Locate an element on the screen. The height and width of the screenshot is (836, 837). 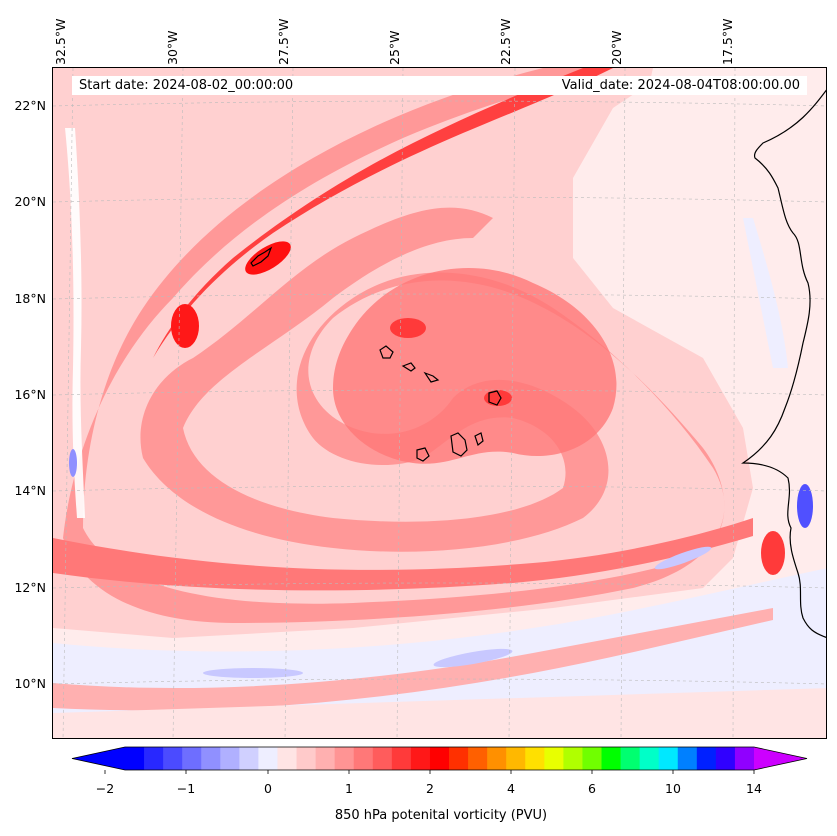
lat-label-22n: 22°N is located at coordinates (30, 105).